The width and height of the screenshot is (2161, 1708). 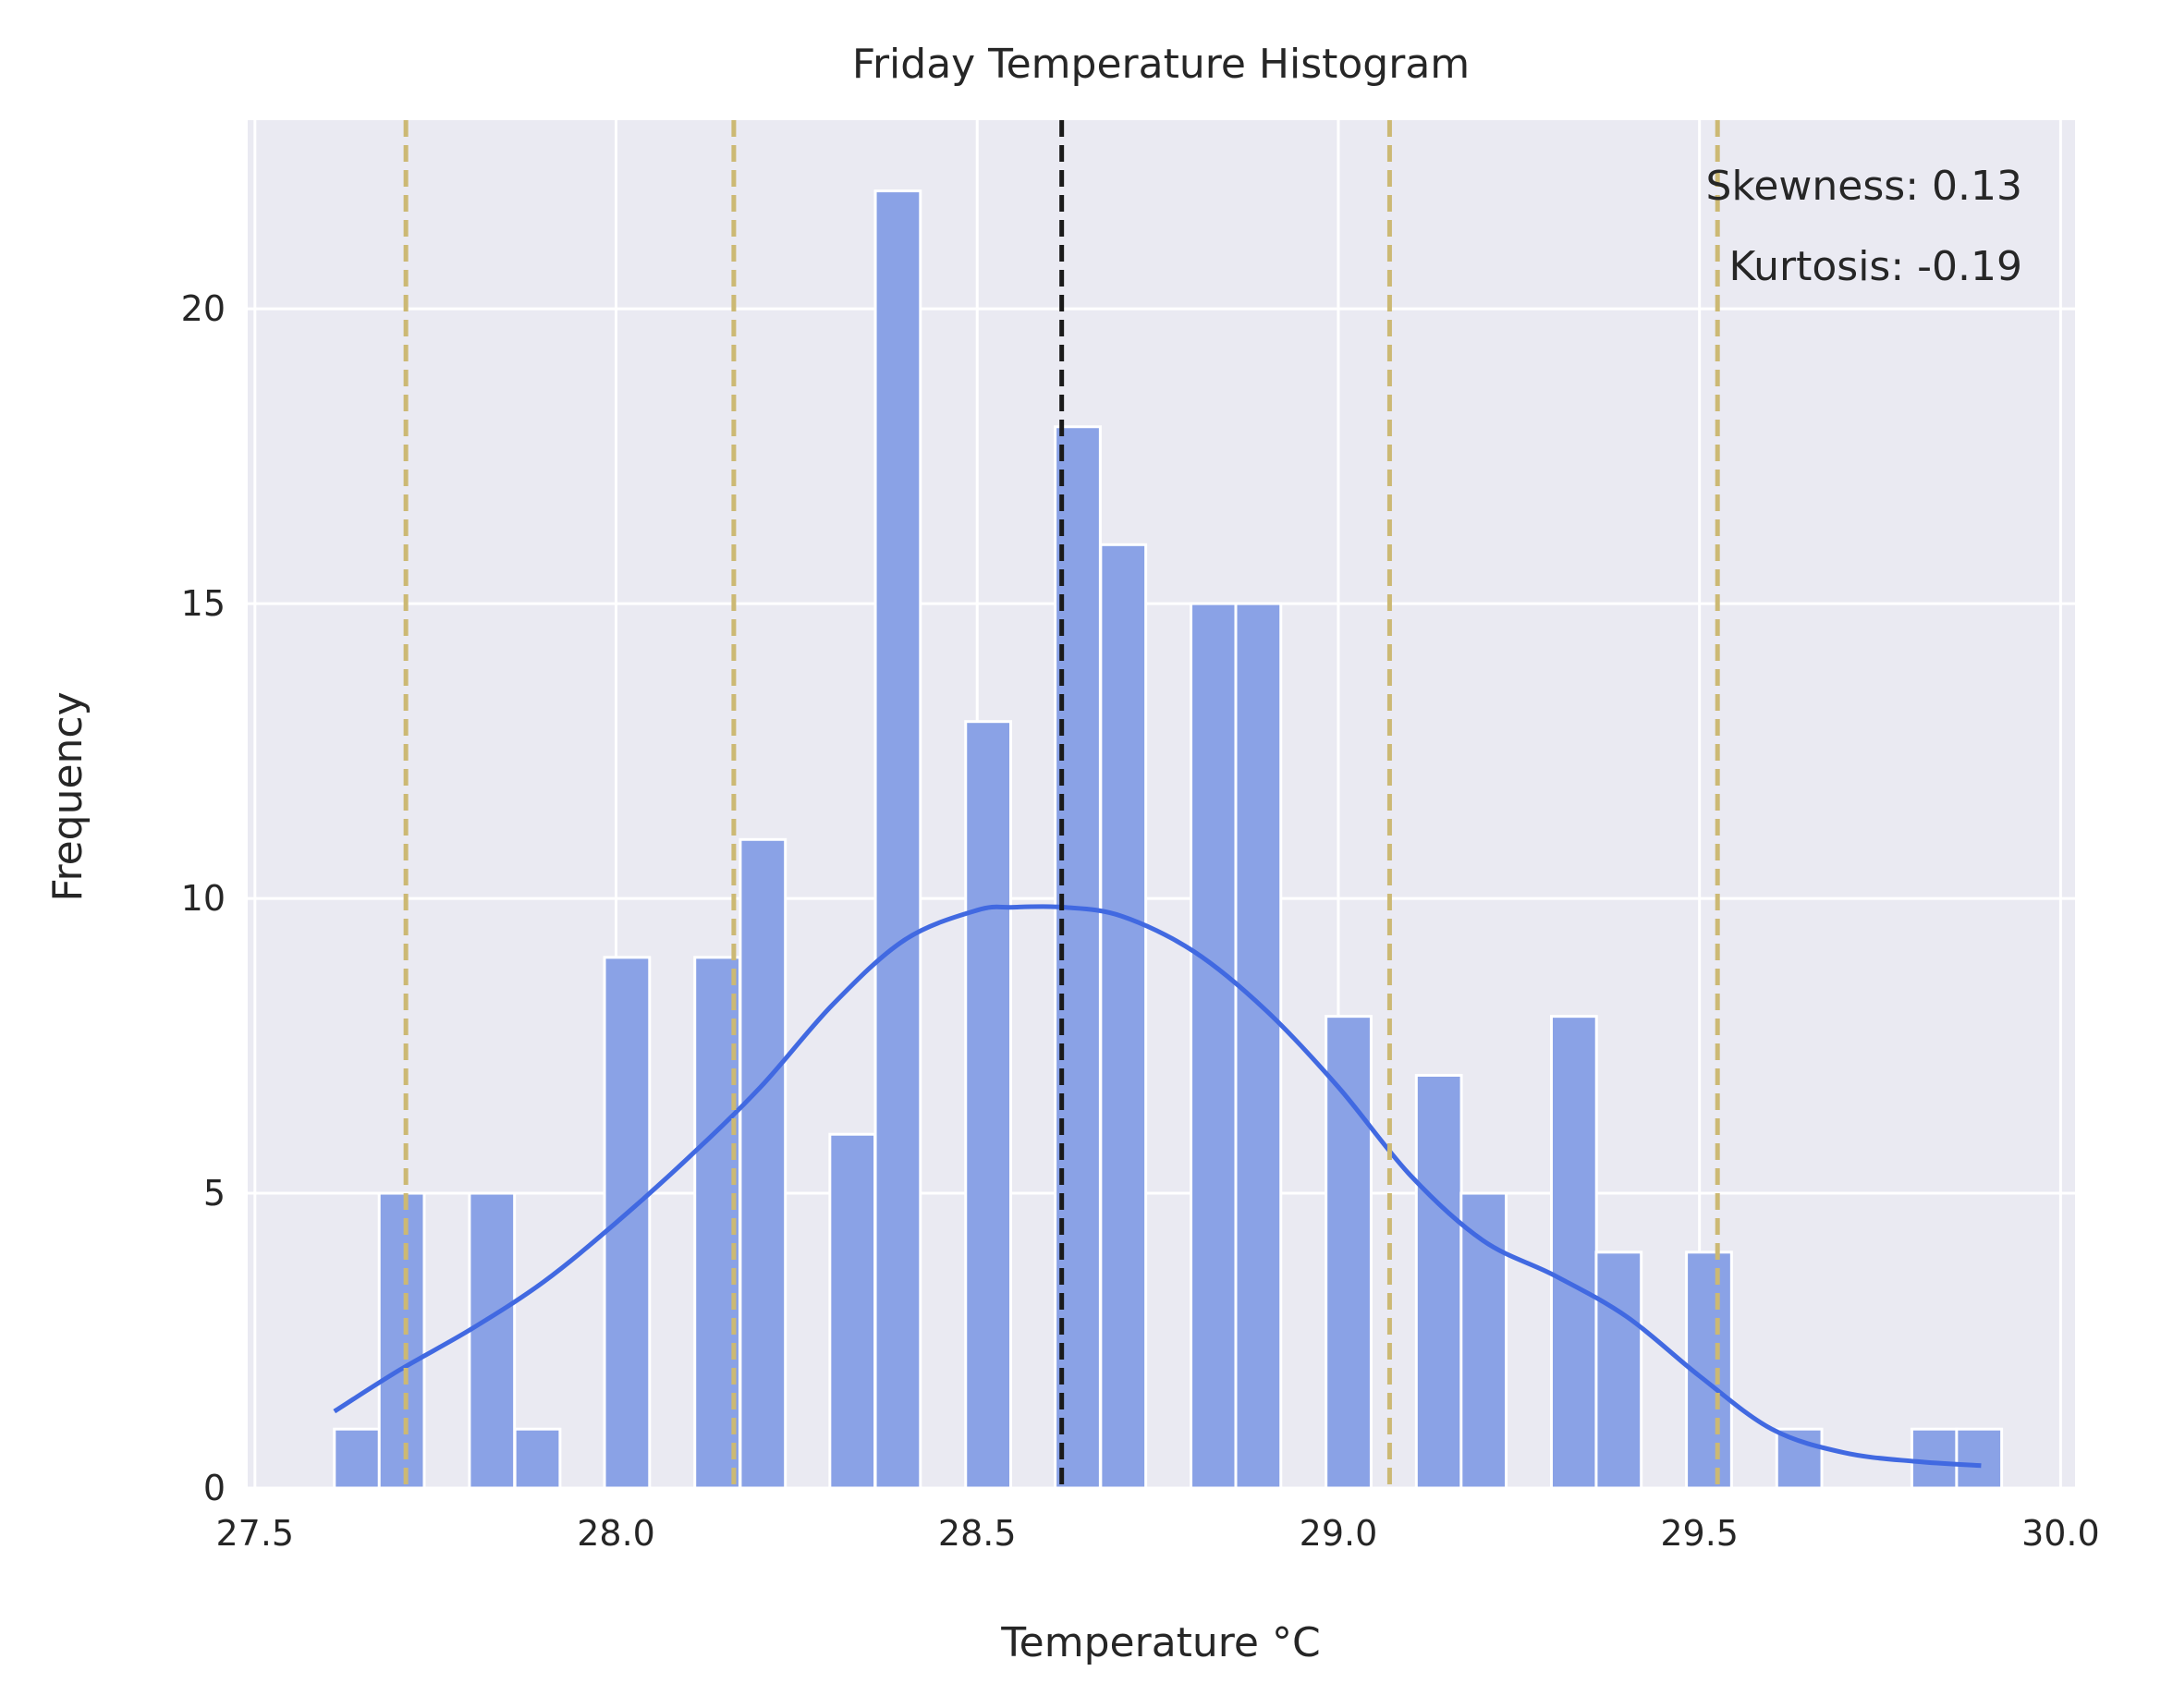 I want to click on skewness-annotation: Skewness: 0.13, so click(x=1864, y=186).